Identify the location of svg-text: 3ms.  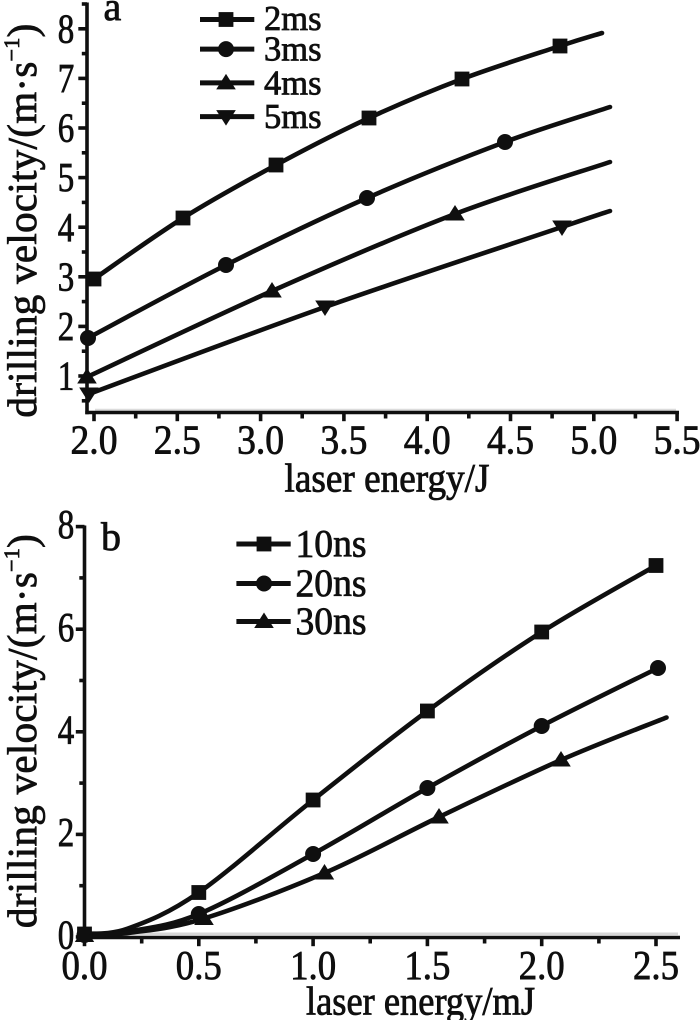
(293, 49).